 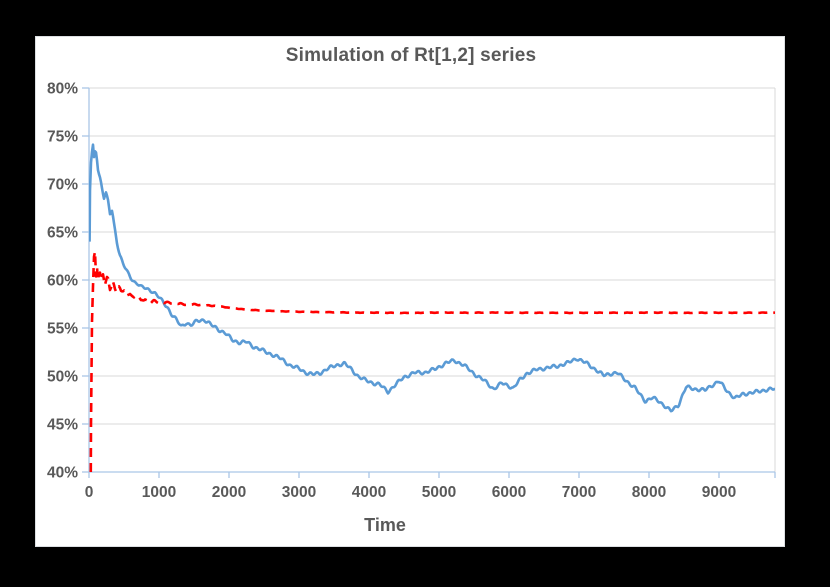 What do you see at coordinates (62, 377) in the screenshot?
I see `y-tick-label: 50%` at bounding box center [62, 377].